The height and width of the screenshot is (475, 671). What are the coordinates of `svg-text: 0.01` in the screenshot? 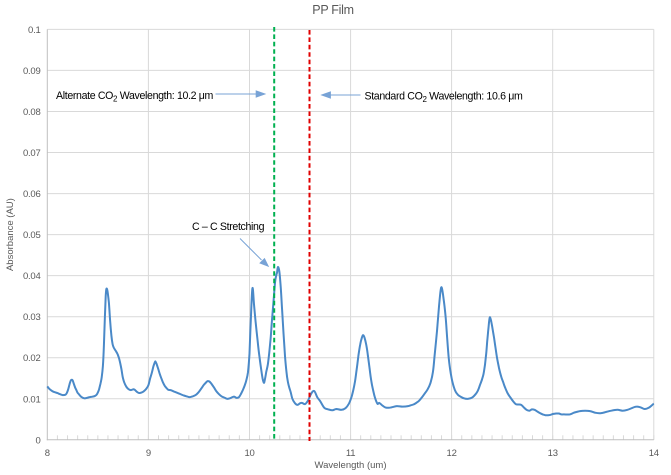 It's located at (32, 399).